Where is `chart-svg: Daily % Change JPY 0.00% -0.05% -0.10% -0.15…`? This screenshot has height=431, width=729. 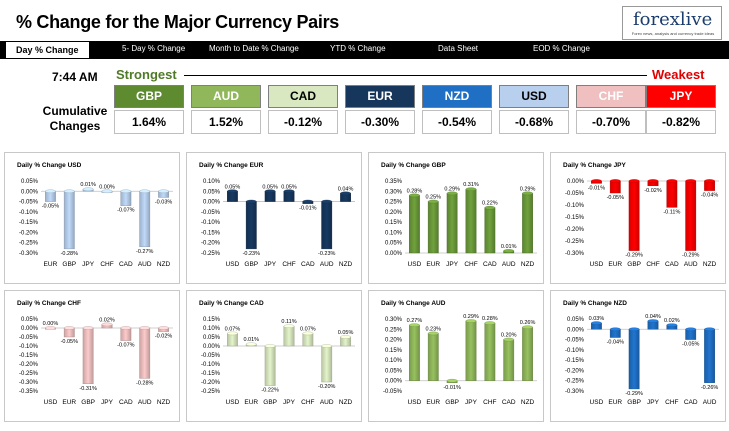
chart-svg: Daily % Change JPY 0.00% -0.05% -0.10% -0.15… is located at coordinates (641, 215).